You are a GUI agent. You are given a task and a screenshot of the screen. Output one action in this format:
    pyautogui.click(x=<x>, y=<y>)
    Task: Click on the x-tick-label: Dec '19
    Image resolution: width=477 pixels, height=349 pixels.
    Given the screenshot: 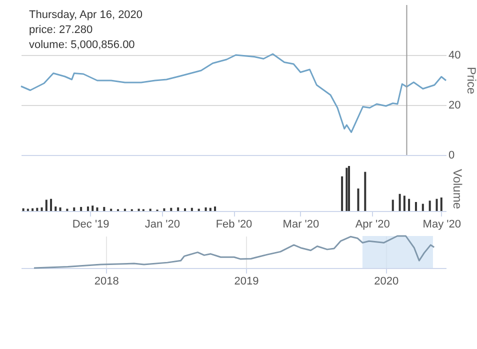 What is the action you would take?
    pyautogui.click(x=91, y=224)
    